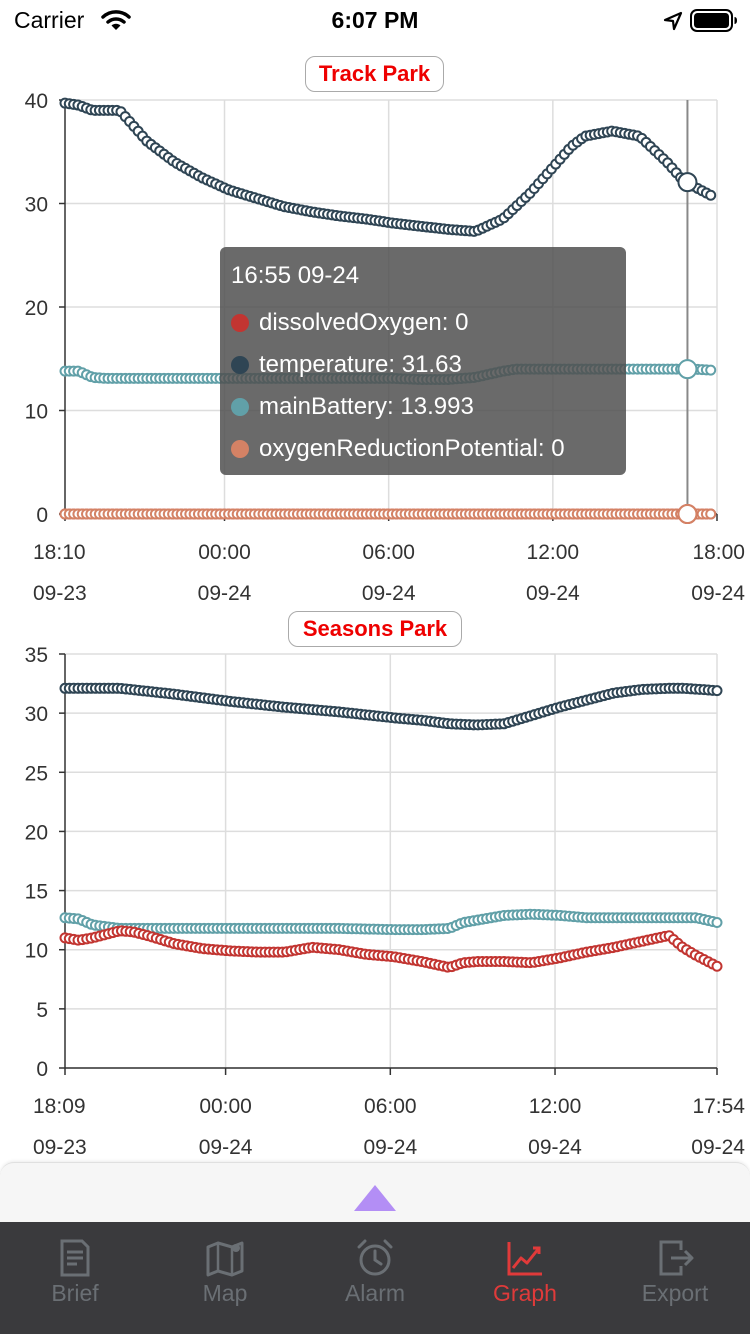  Describe the element at coordinates (675, 1278) in the screenshot. I see `tab-export: Export` at that location.